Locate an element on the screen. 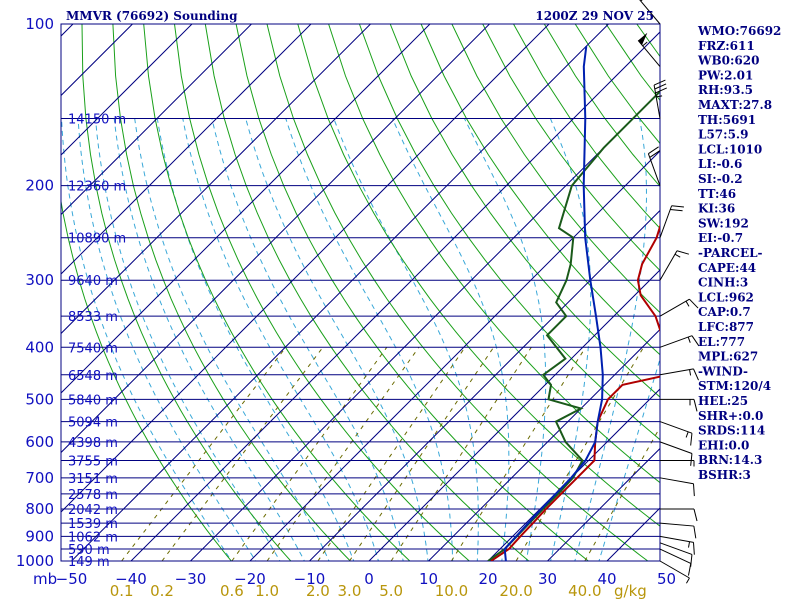  height-label: 5094 m is located at coordinates (93, 423).